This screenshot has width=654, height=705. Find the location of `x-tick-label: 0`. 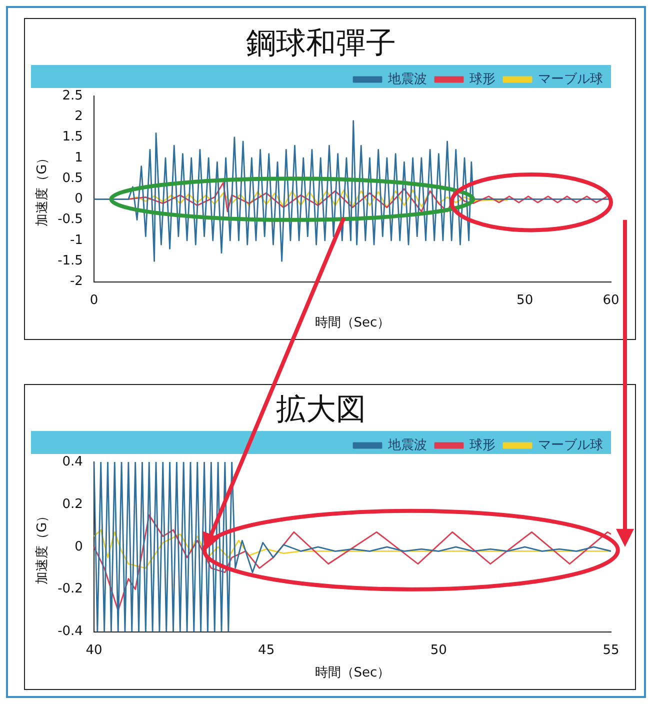

x-tick-label: 0 is located at coordinates (94, 300).